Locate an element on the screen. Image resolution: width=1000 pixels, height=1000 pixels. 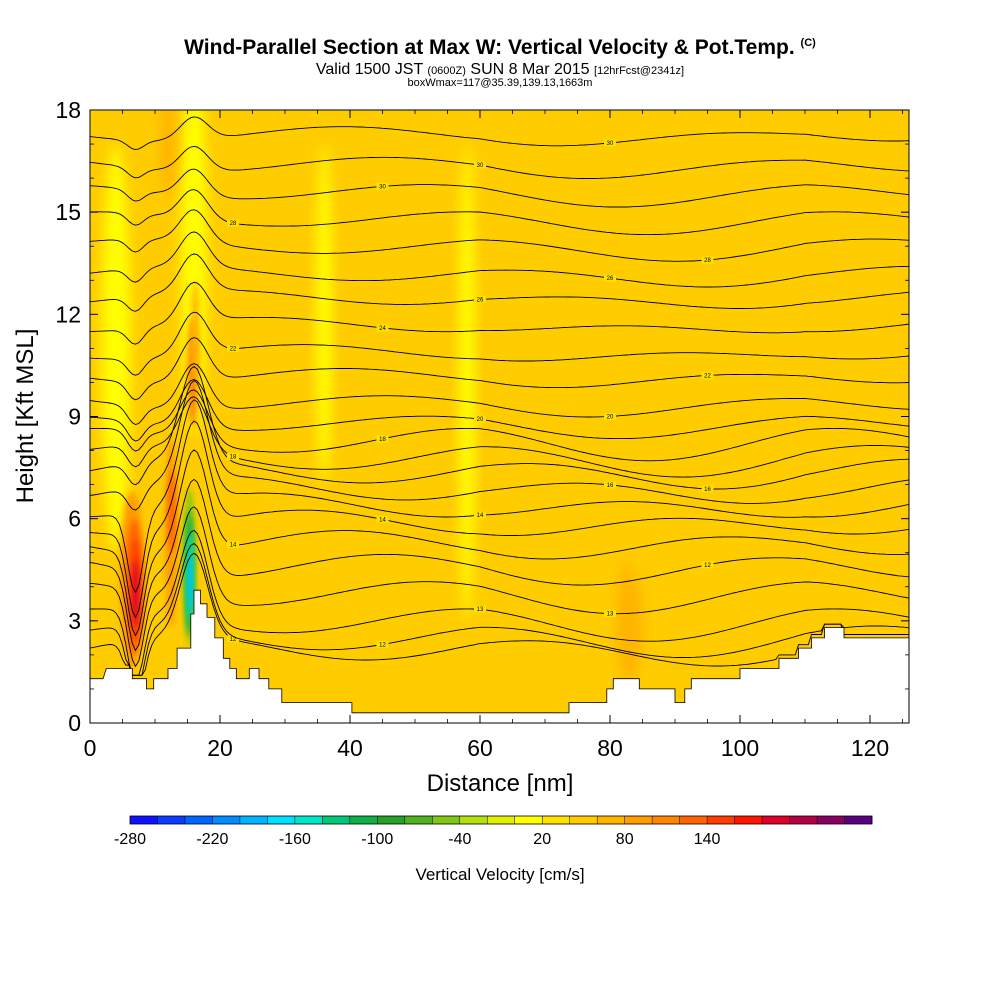
theta-label-5: 14 is located at coordinates (233, 546).